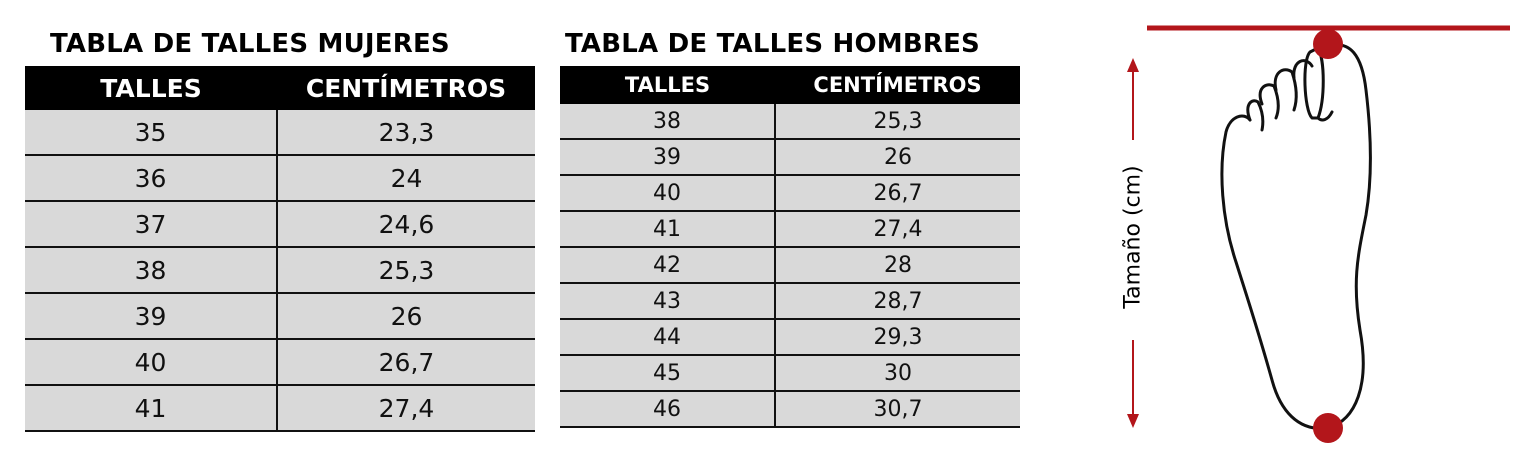  I want to click on size-cell: 35, so click(151, 133).